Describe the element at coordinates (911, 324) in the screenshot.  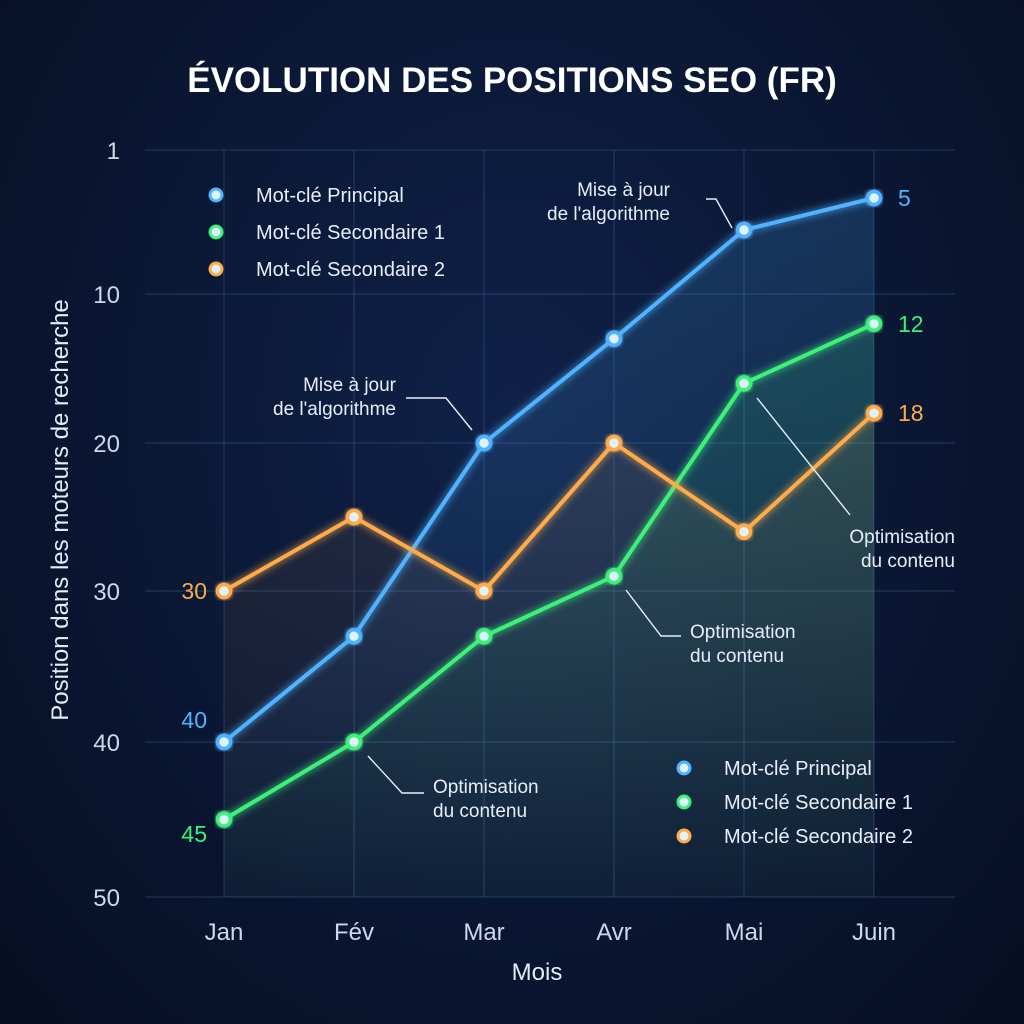
I see `data-label: 12` at that location.